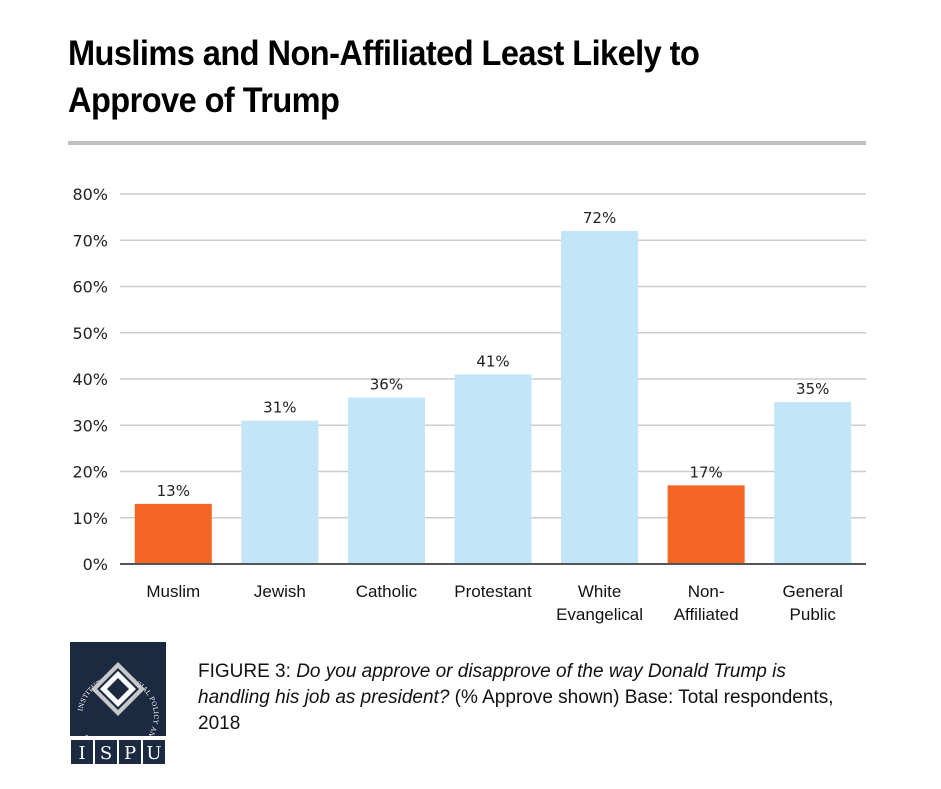 This screenshot has height=789, width=941. Describe the element at coordinates (813, 483) in the screenshot. I see `bar-general-public` at that location.